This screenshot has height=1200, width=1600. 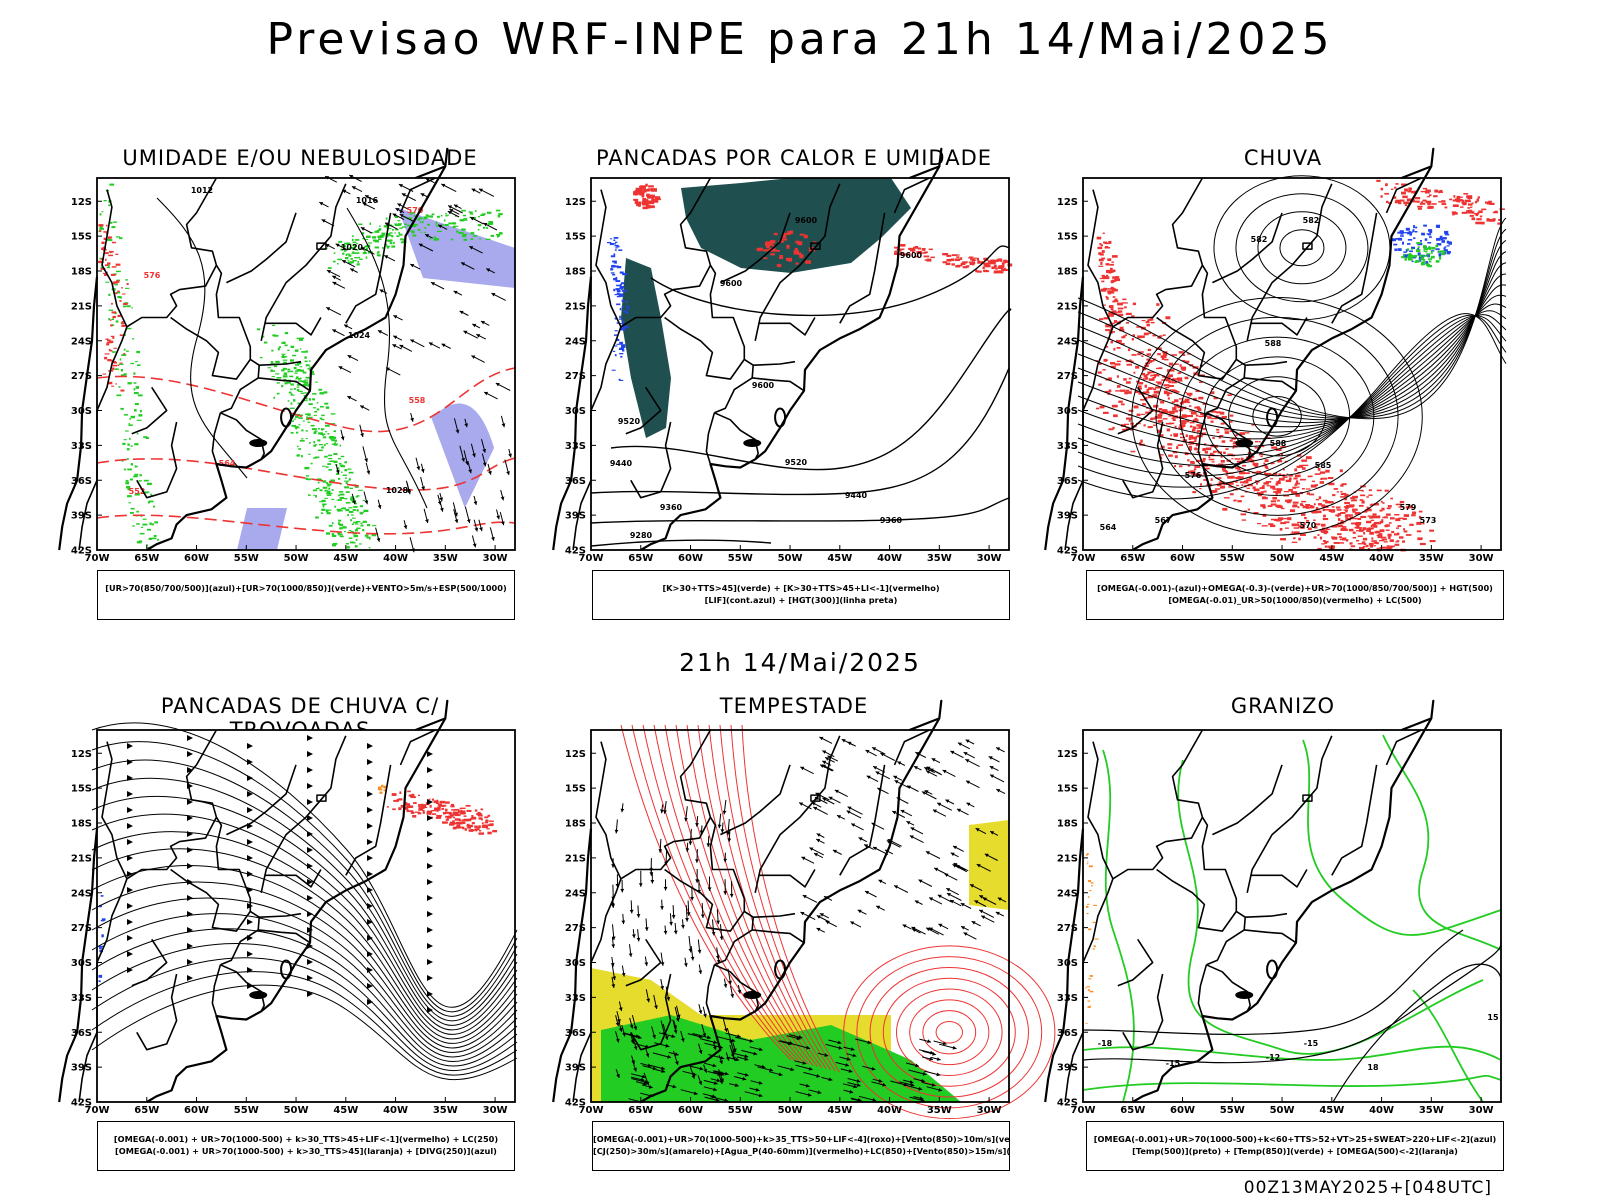 I want to click on lat-tick-label: 42S, so click(x=575, y=551).